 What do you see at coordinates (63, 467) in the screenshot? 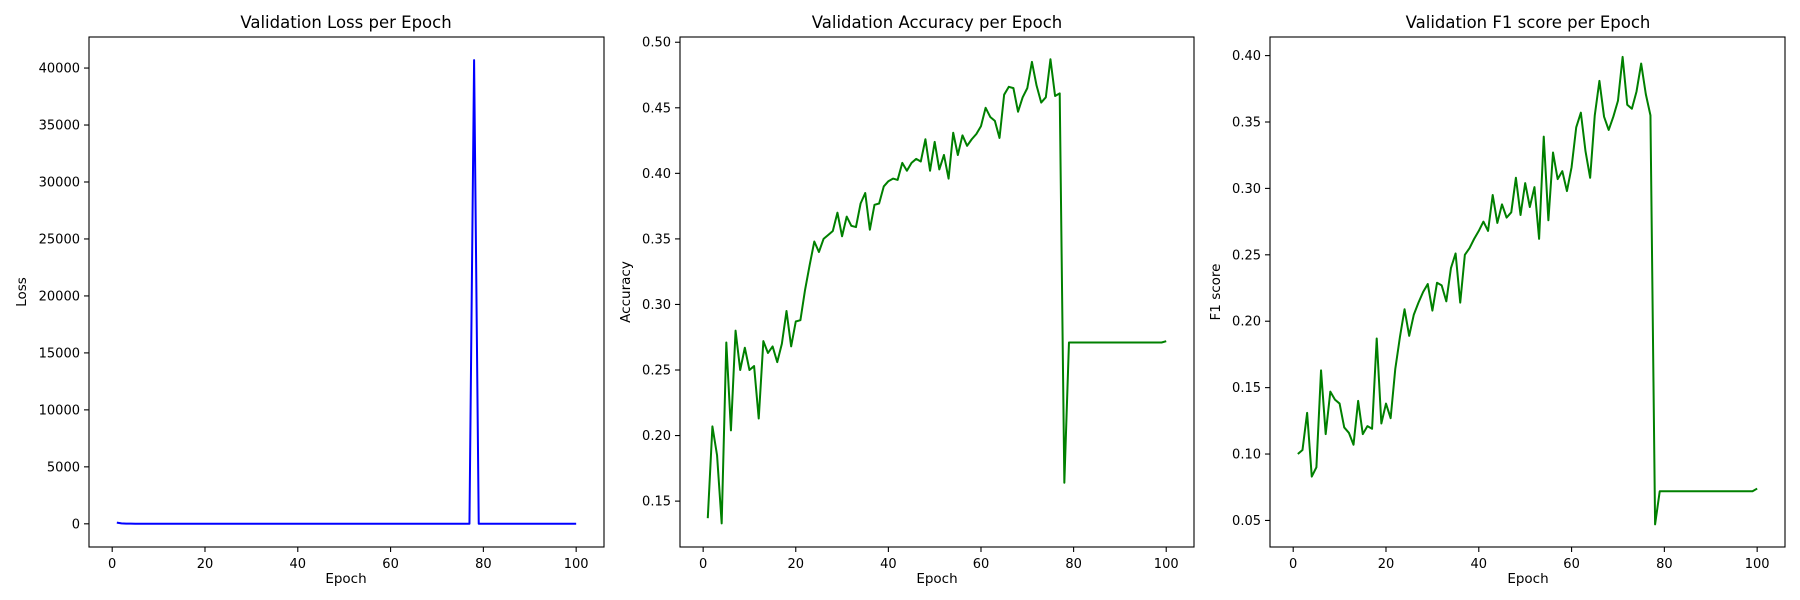
I see `y-tick-label: 5000` at bounding box center [63, 467].